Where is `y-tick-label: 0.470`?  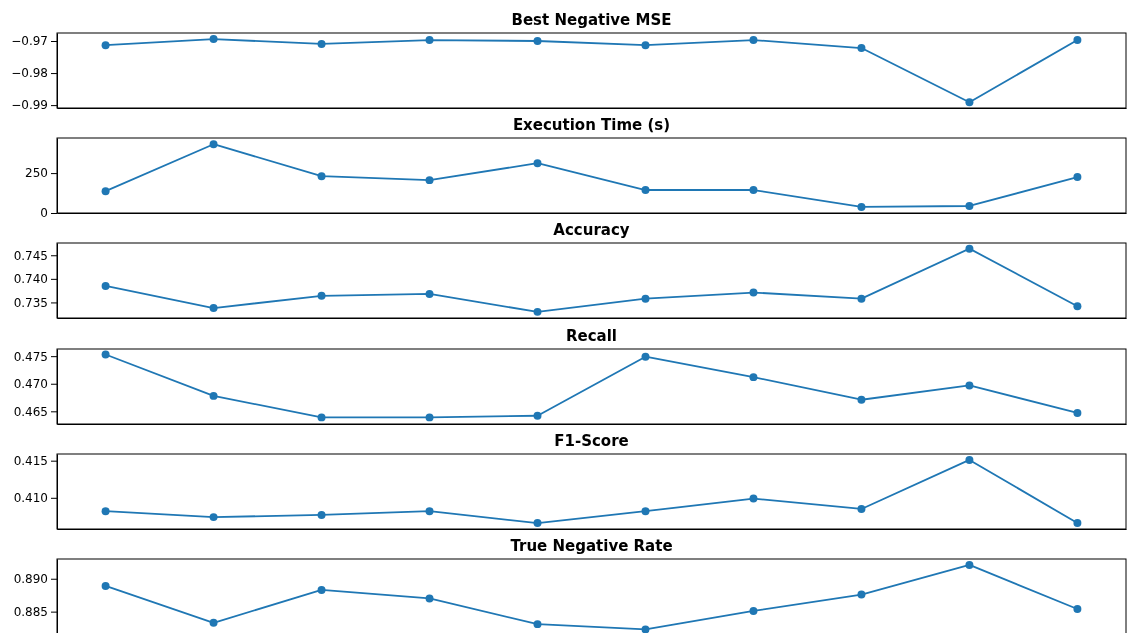
y-tick-label: 0.470 is located at coordinates (30, 384).